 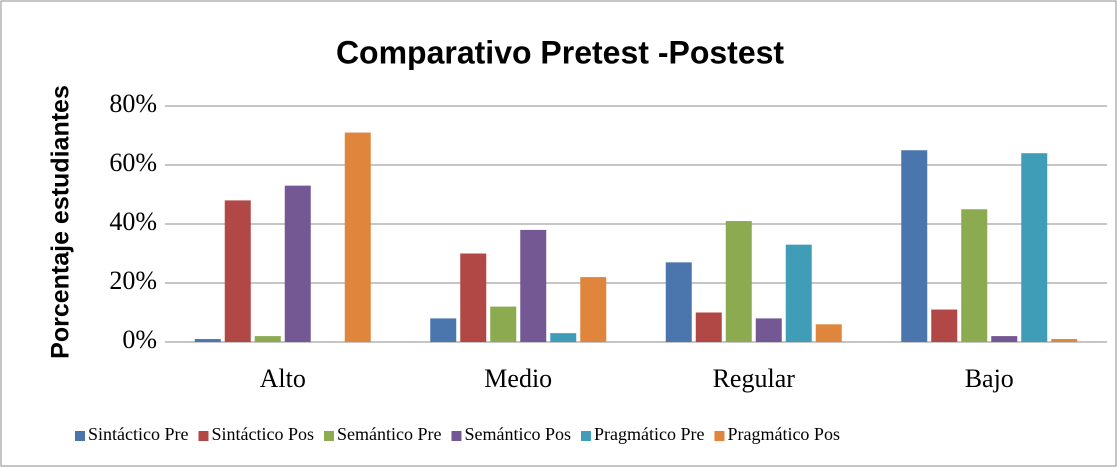 I want to click on x-tick-label: Medio, so click(x=518, y=378).